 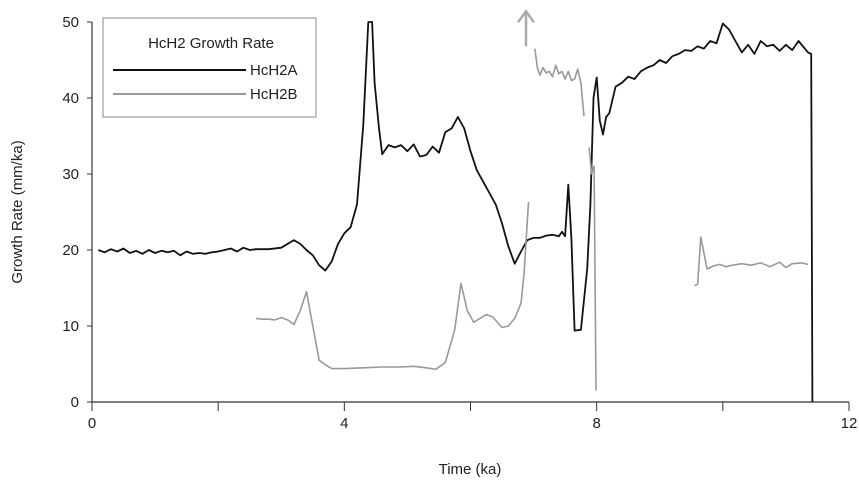 What do you see at coordinates (849, 423) in the screenshot?
I see `x-tick-label-12: 12` at bounding box center [849, 423].